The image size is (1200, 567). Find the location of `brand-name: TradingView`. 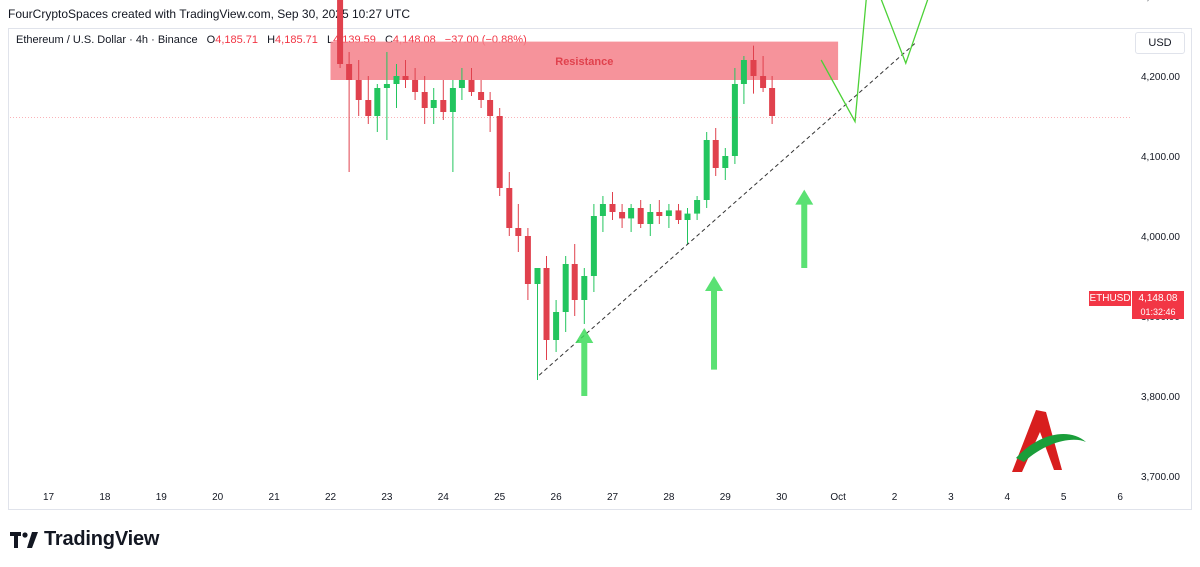

brand-name: TradingView is located at coordinates (102, 539).